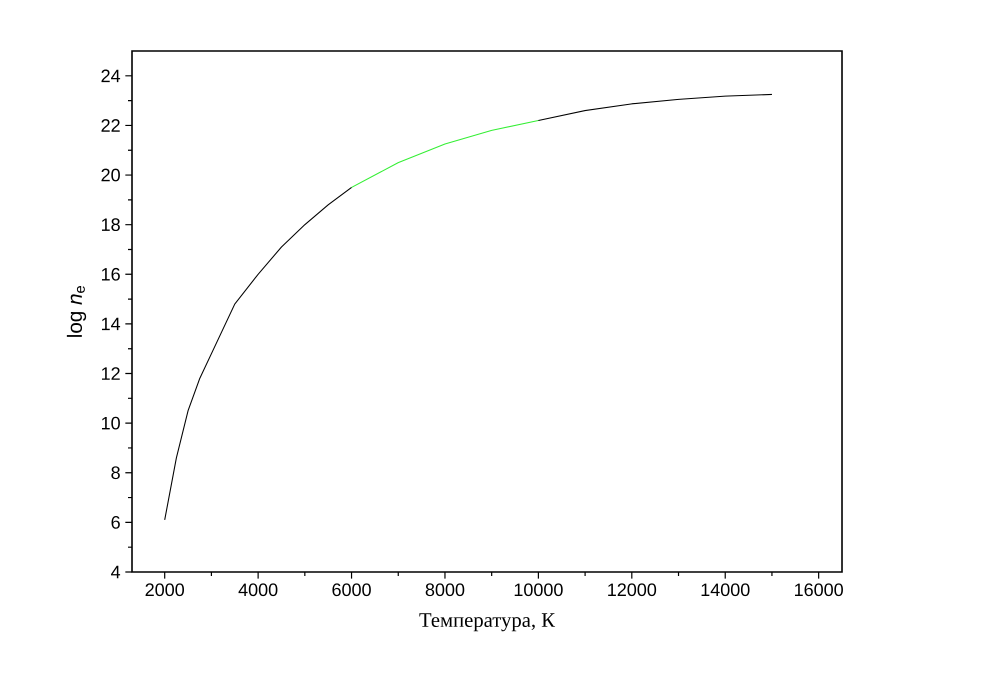  What do you see at coordinates (111, 274) in the screenshot?
I see `y-tick-label: 16` at bounding box center [111, 274].